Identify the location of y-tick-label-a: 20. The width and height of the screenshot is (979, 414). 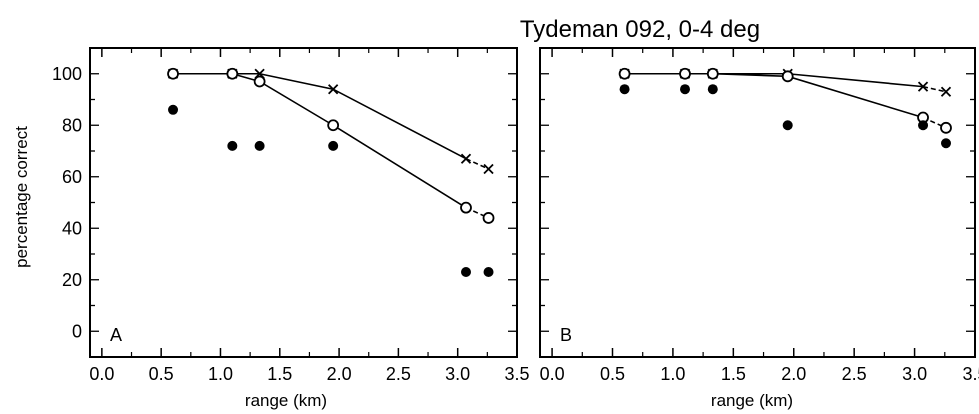
(72, 280).